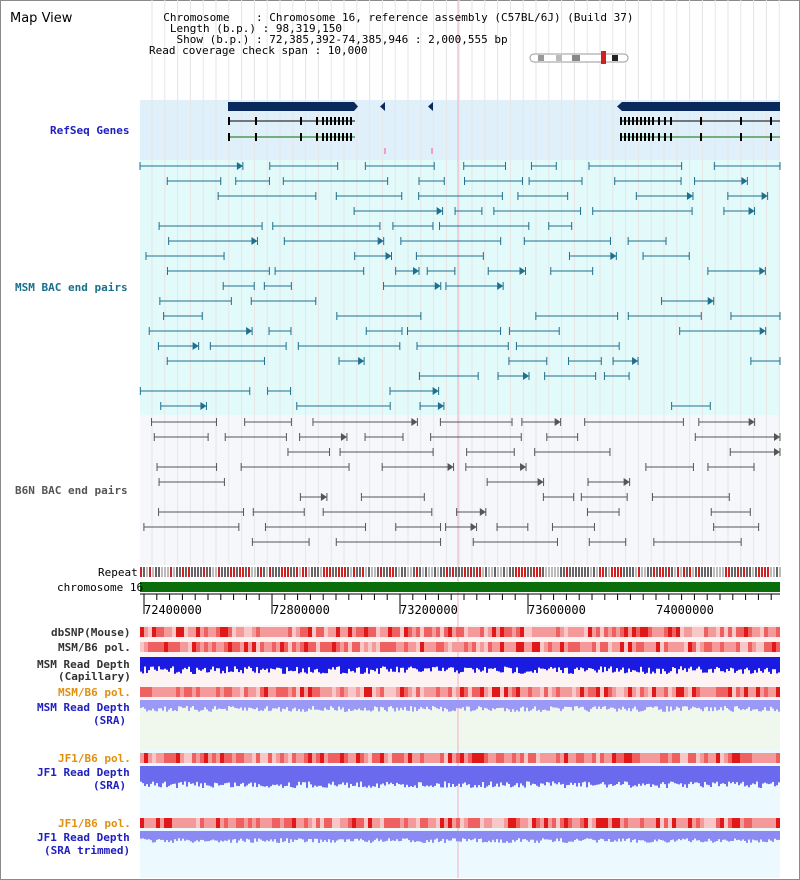 The width and height of the screenshot is (800, 880). Describe the element at coordinates (41, 18) in the screenshot. I see `page-title: Map View` at that location.